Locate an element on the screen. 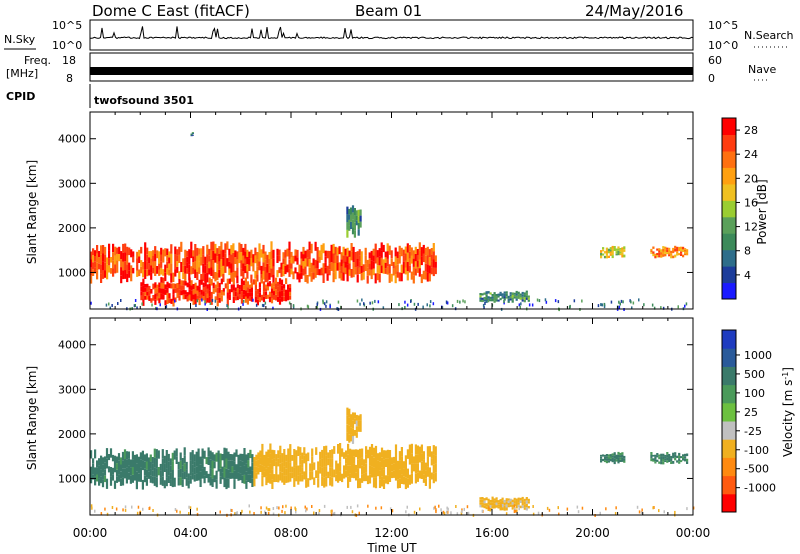 This screenshot has height=554, width=800. velocity-colorbar-label-end: ] is located at coordinates (788, 369).